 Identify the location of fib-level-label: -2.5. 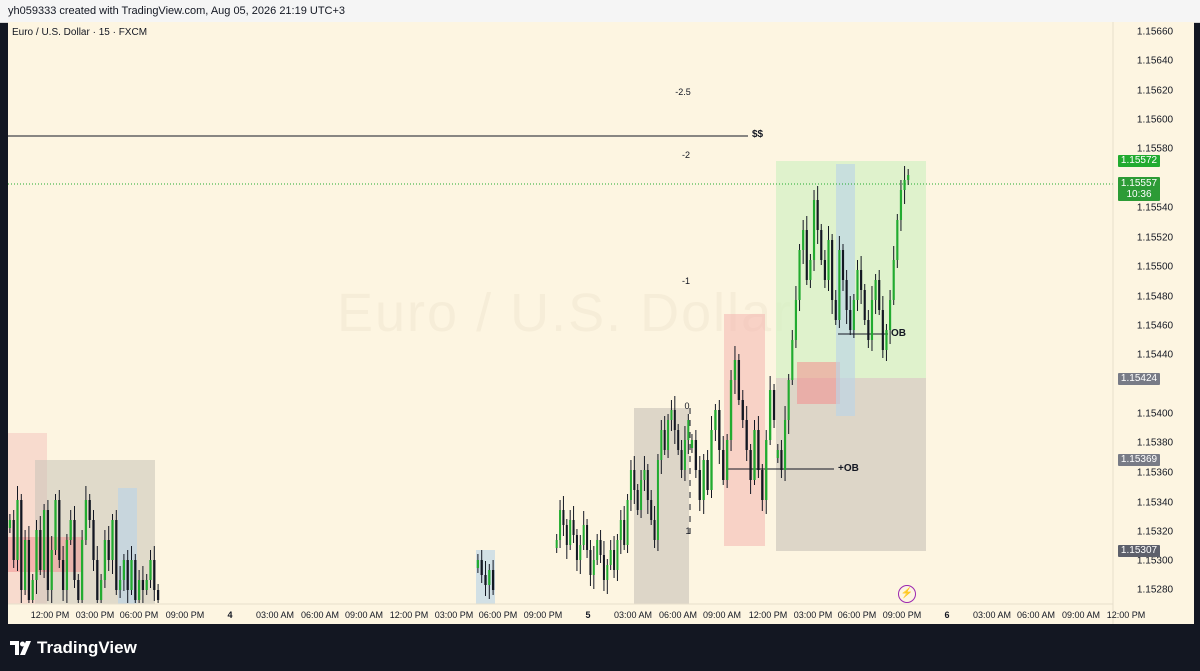
(683, 92).